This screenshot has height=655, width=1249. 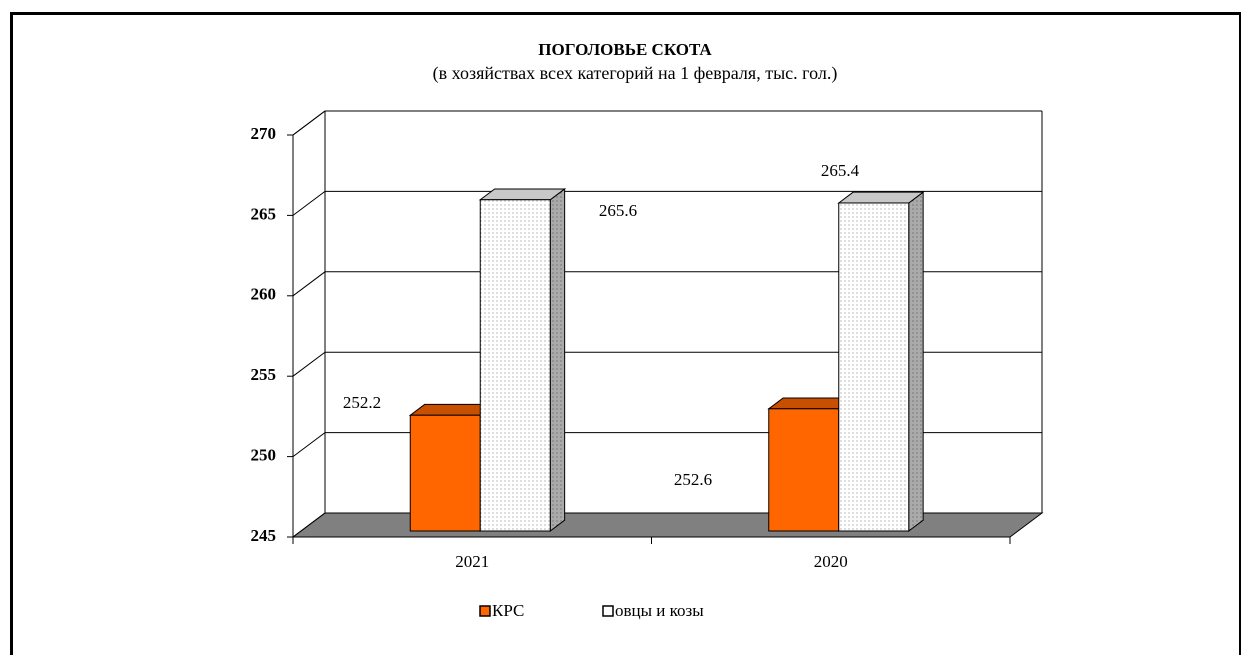 What do you see at coordinates (264, 374) in the screenshot?
I see `y-tick-label: 255` at bounding box center [264, 374].